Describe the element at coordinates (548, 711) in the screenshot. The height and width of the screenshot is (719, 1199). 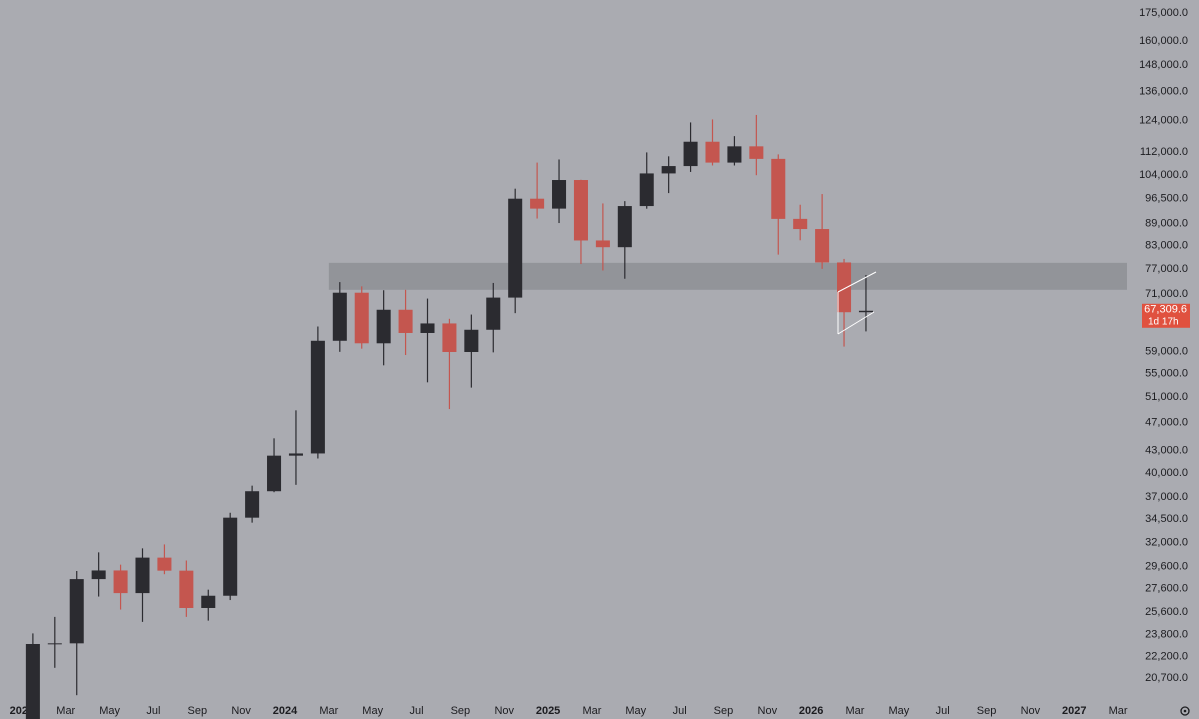
I see `x-tick-label: 2025` at that location.